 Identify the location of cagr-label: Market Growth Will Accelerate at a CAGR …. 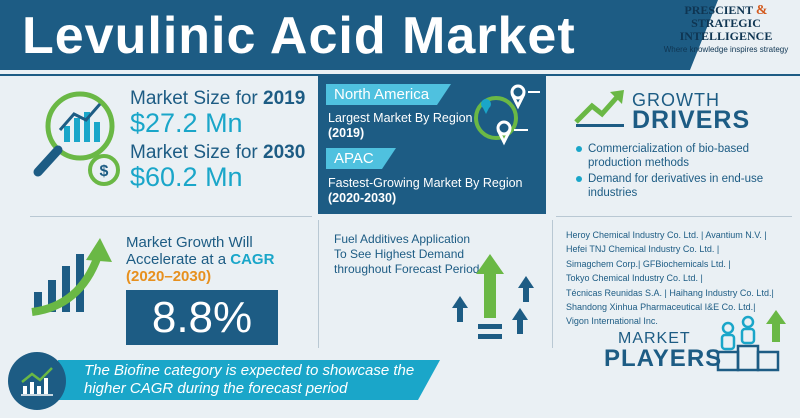
(200, 259).